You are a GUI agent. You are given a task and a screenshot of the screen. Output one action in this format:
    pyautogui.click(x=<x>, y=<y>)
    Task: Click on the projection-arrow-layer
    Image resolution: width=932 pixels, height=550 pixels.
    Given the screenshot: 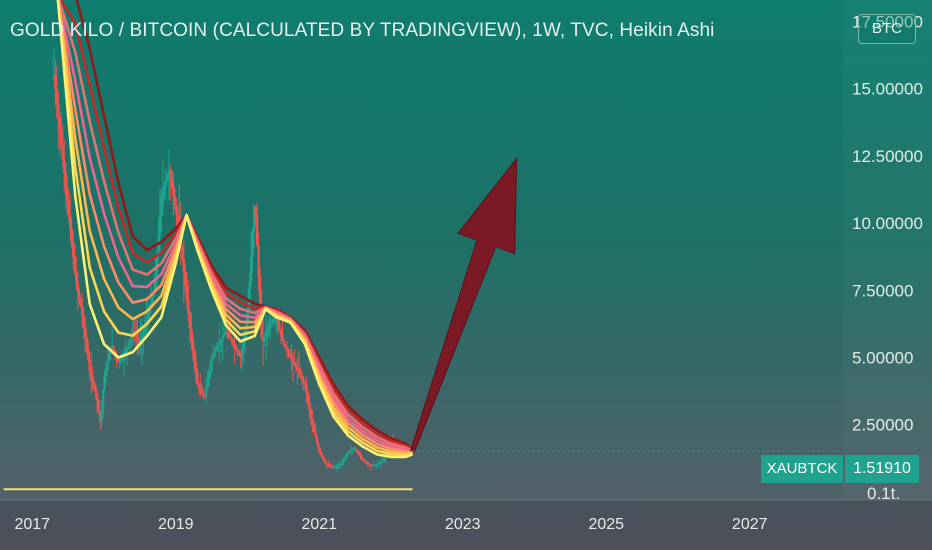 What is the action you would take?
    pyautogui.click(x=463, y=305)
    